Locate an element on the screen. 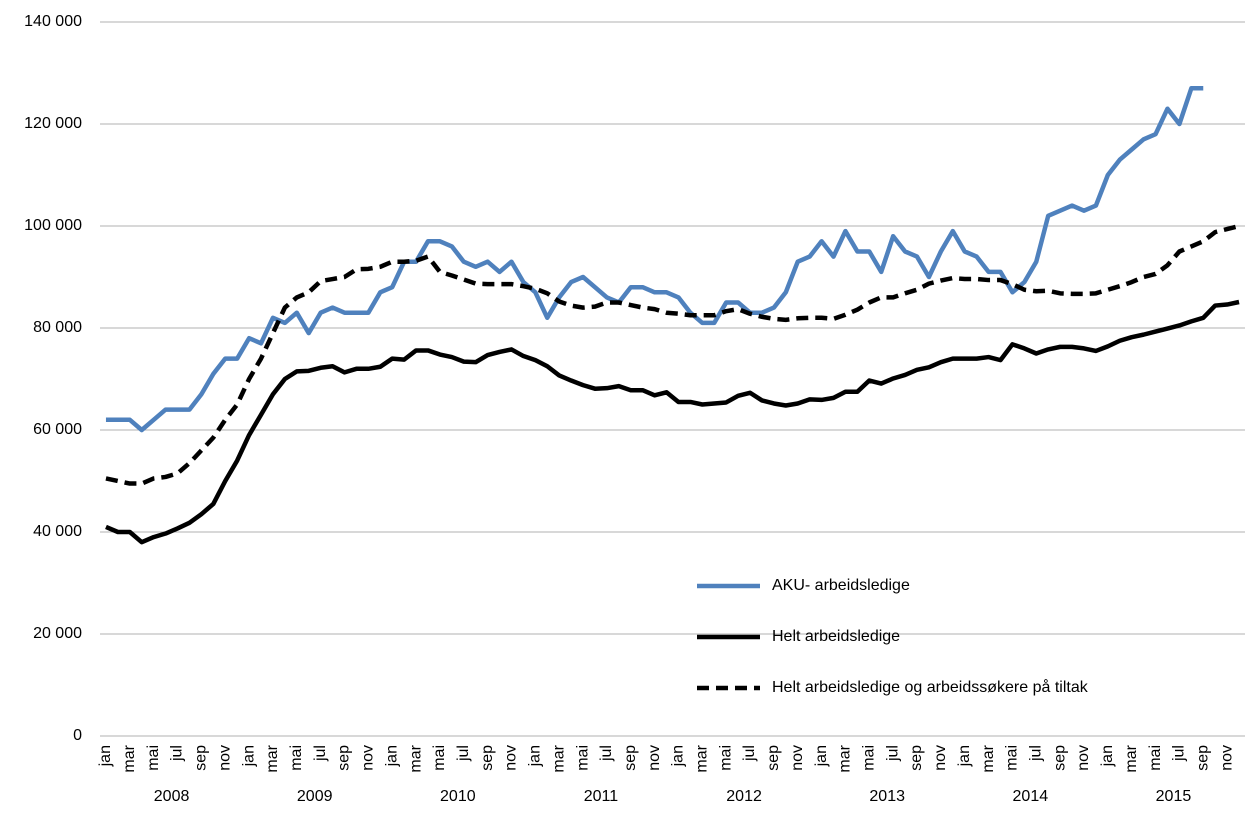 Image resolution: width=1245 pixels, height=820 pixels. y-tick-label: 140 000 is located at coordinates (53, 21).